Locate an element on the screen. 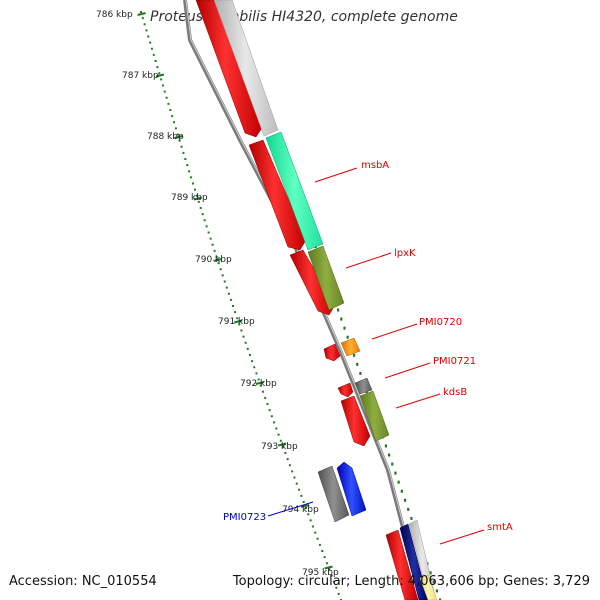 The image size is (600, 600). gene-feature-yellow is located at coordinates (428, 587).